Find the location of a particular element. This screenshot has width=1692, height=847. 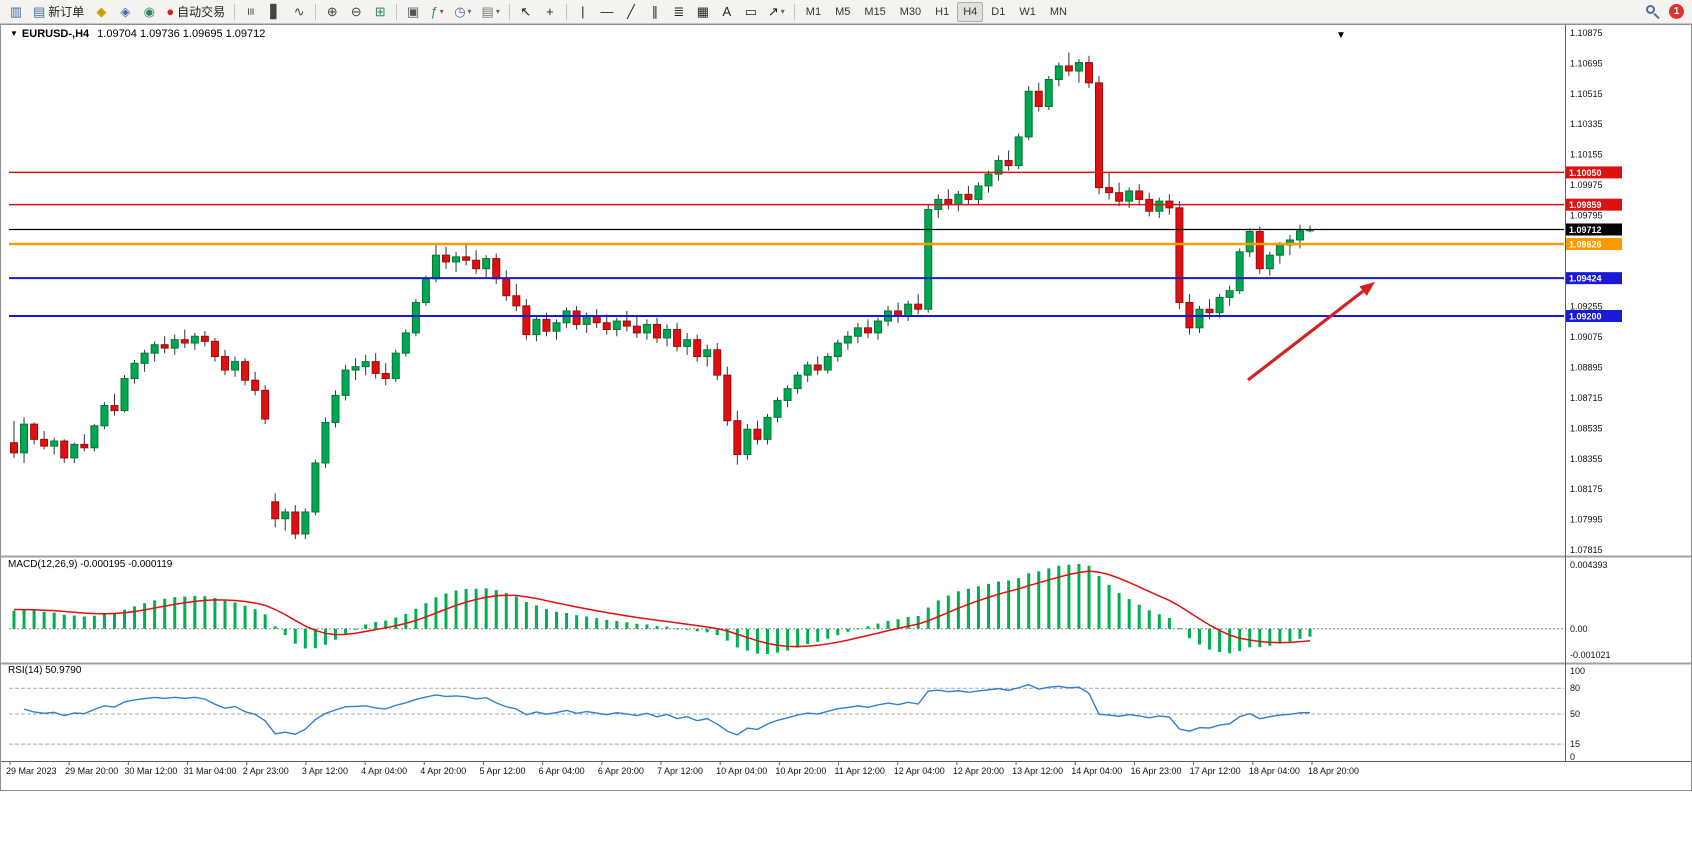

text-label-button: ▭ is located at coordinates (751, 12).